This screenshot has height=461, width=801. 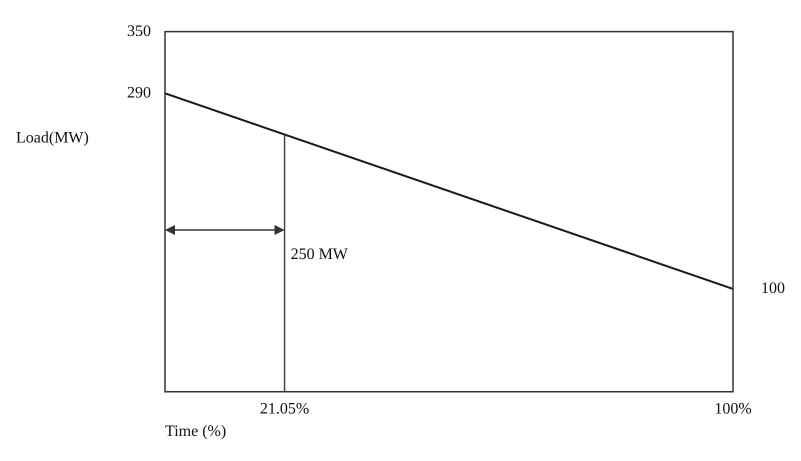 What do you see at coordinates (139, 31) in the screenshot?
I see `y-tick-label: 350` at bounding box center [139, 31].